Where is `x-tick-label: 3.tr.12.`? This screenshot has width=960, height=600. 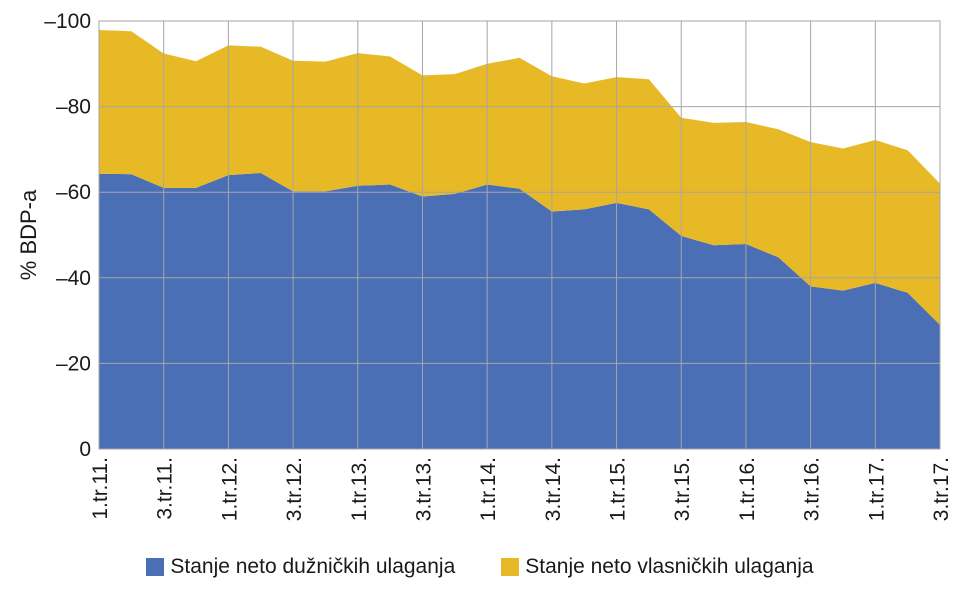
x-tick-label: 3.tr.12. is located at coordinates (294, 489).